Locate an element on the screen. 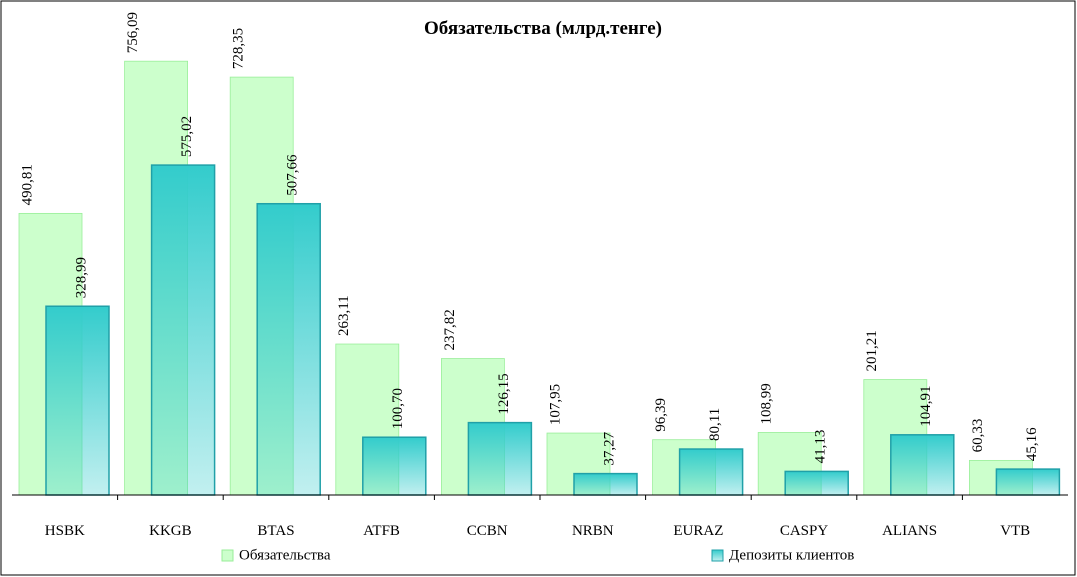 Image resolution: width=1077 pixels, height=577 pixels. data-label: 263,11 is located at coordinates (344, 315).